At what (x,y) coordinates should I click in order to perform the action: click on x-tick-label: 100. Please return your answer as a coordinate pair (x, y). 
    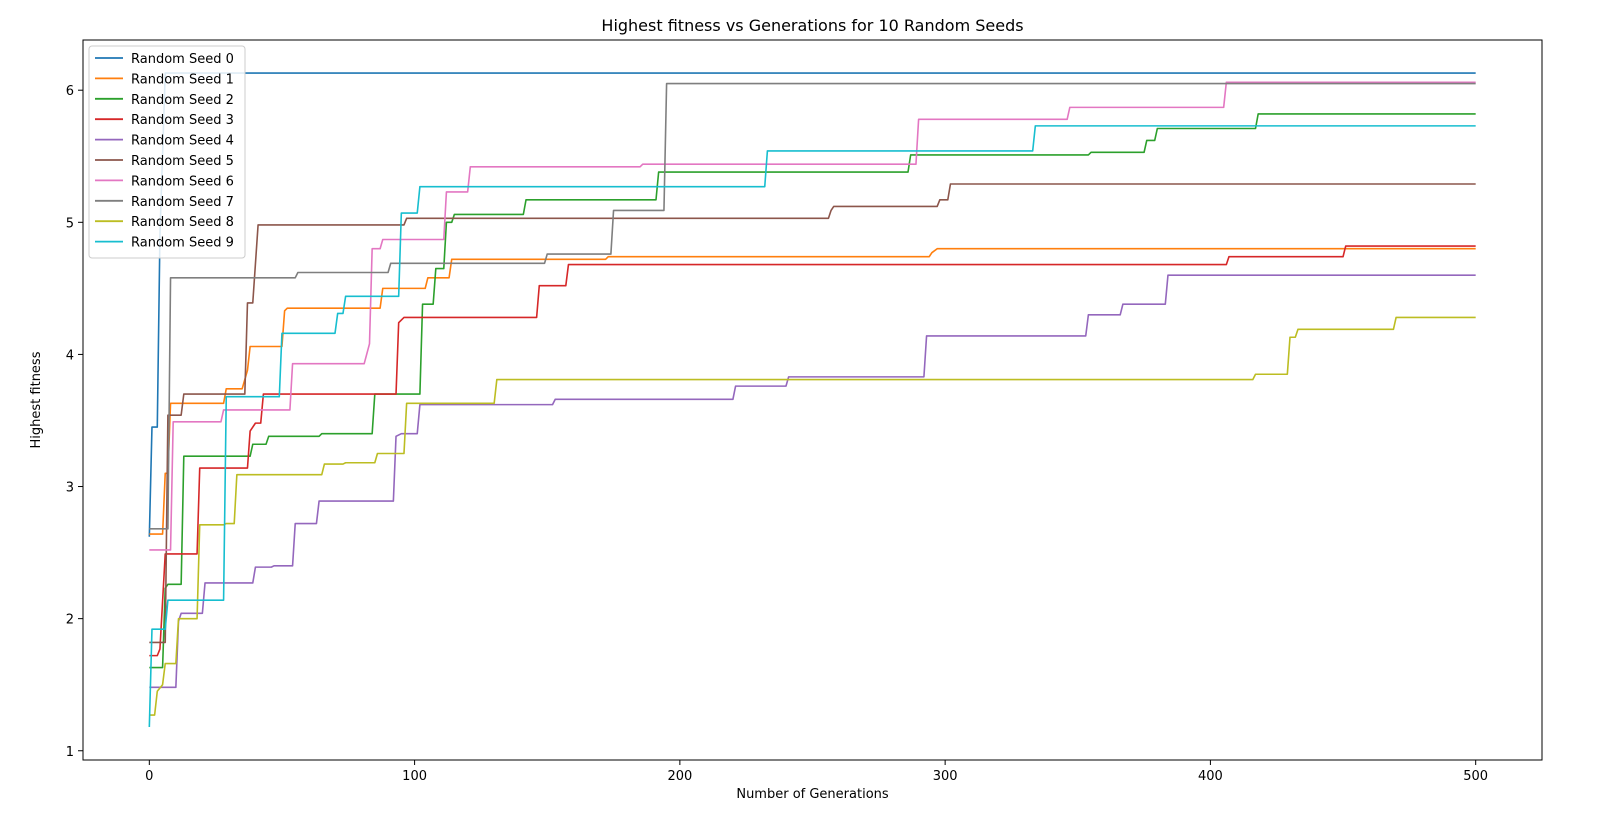
    Looking at the image, I should click on (414, 776).